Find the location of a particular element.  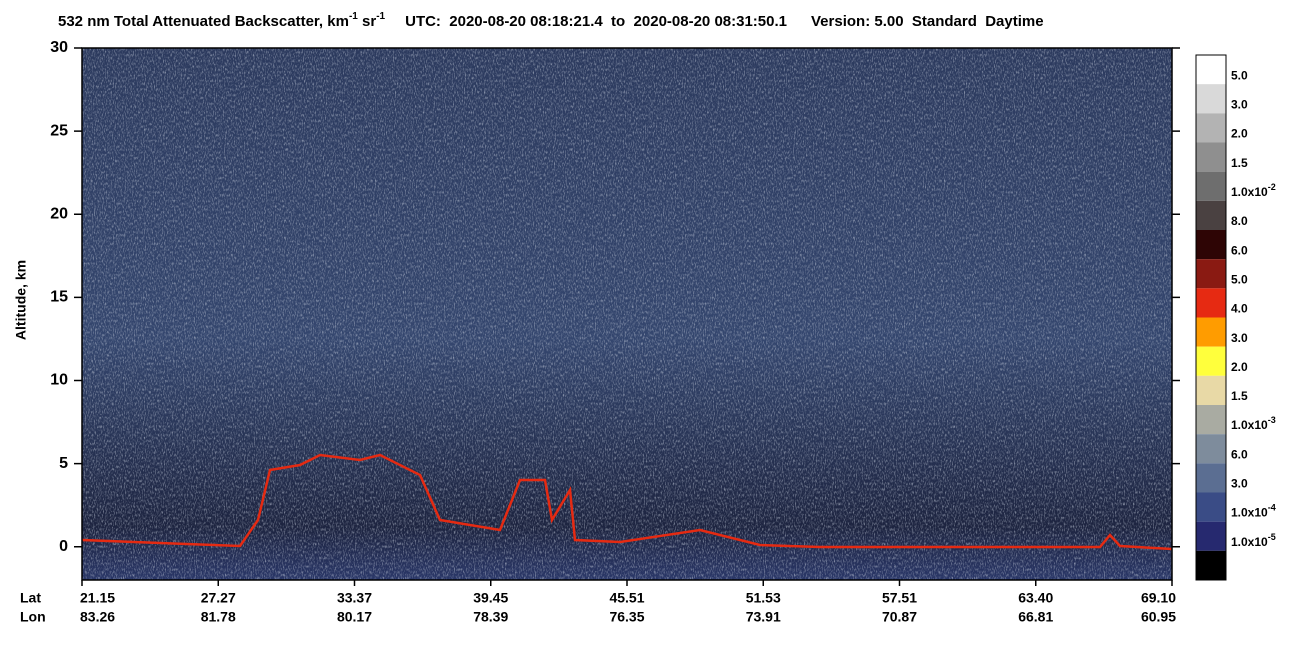

colorbar-label-sup: -3 is located at coordinates (1272, 421).